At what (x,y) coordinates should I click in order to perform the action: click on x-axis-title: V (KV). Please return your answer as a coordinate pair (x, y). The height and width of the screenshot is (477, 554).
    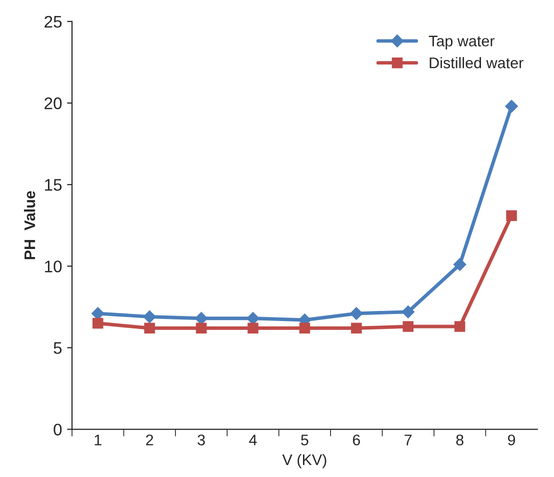
    Looking at the image, I should click on (304, 461).